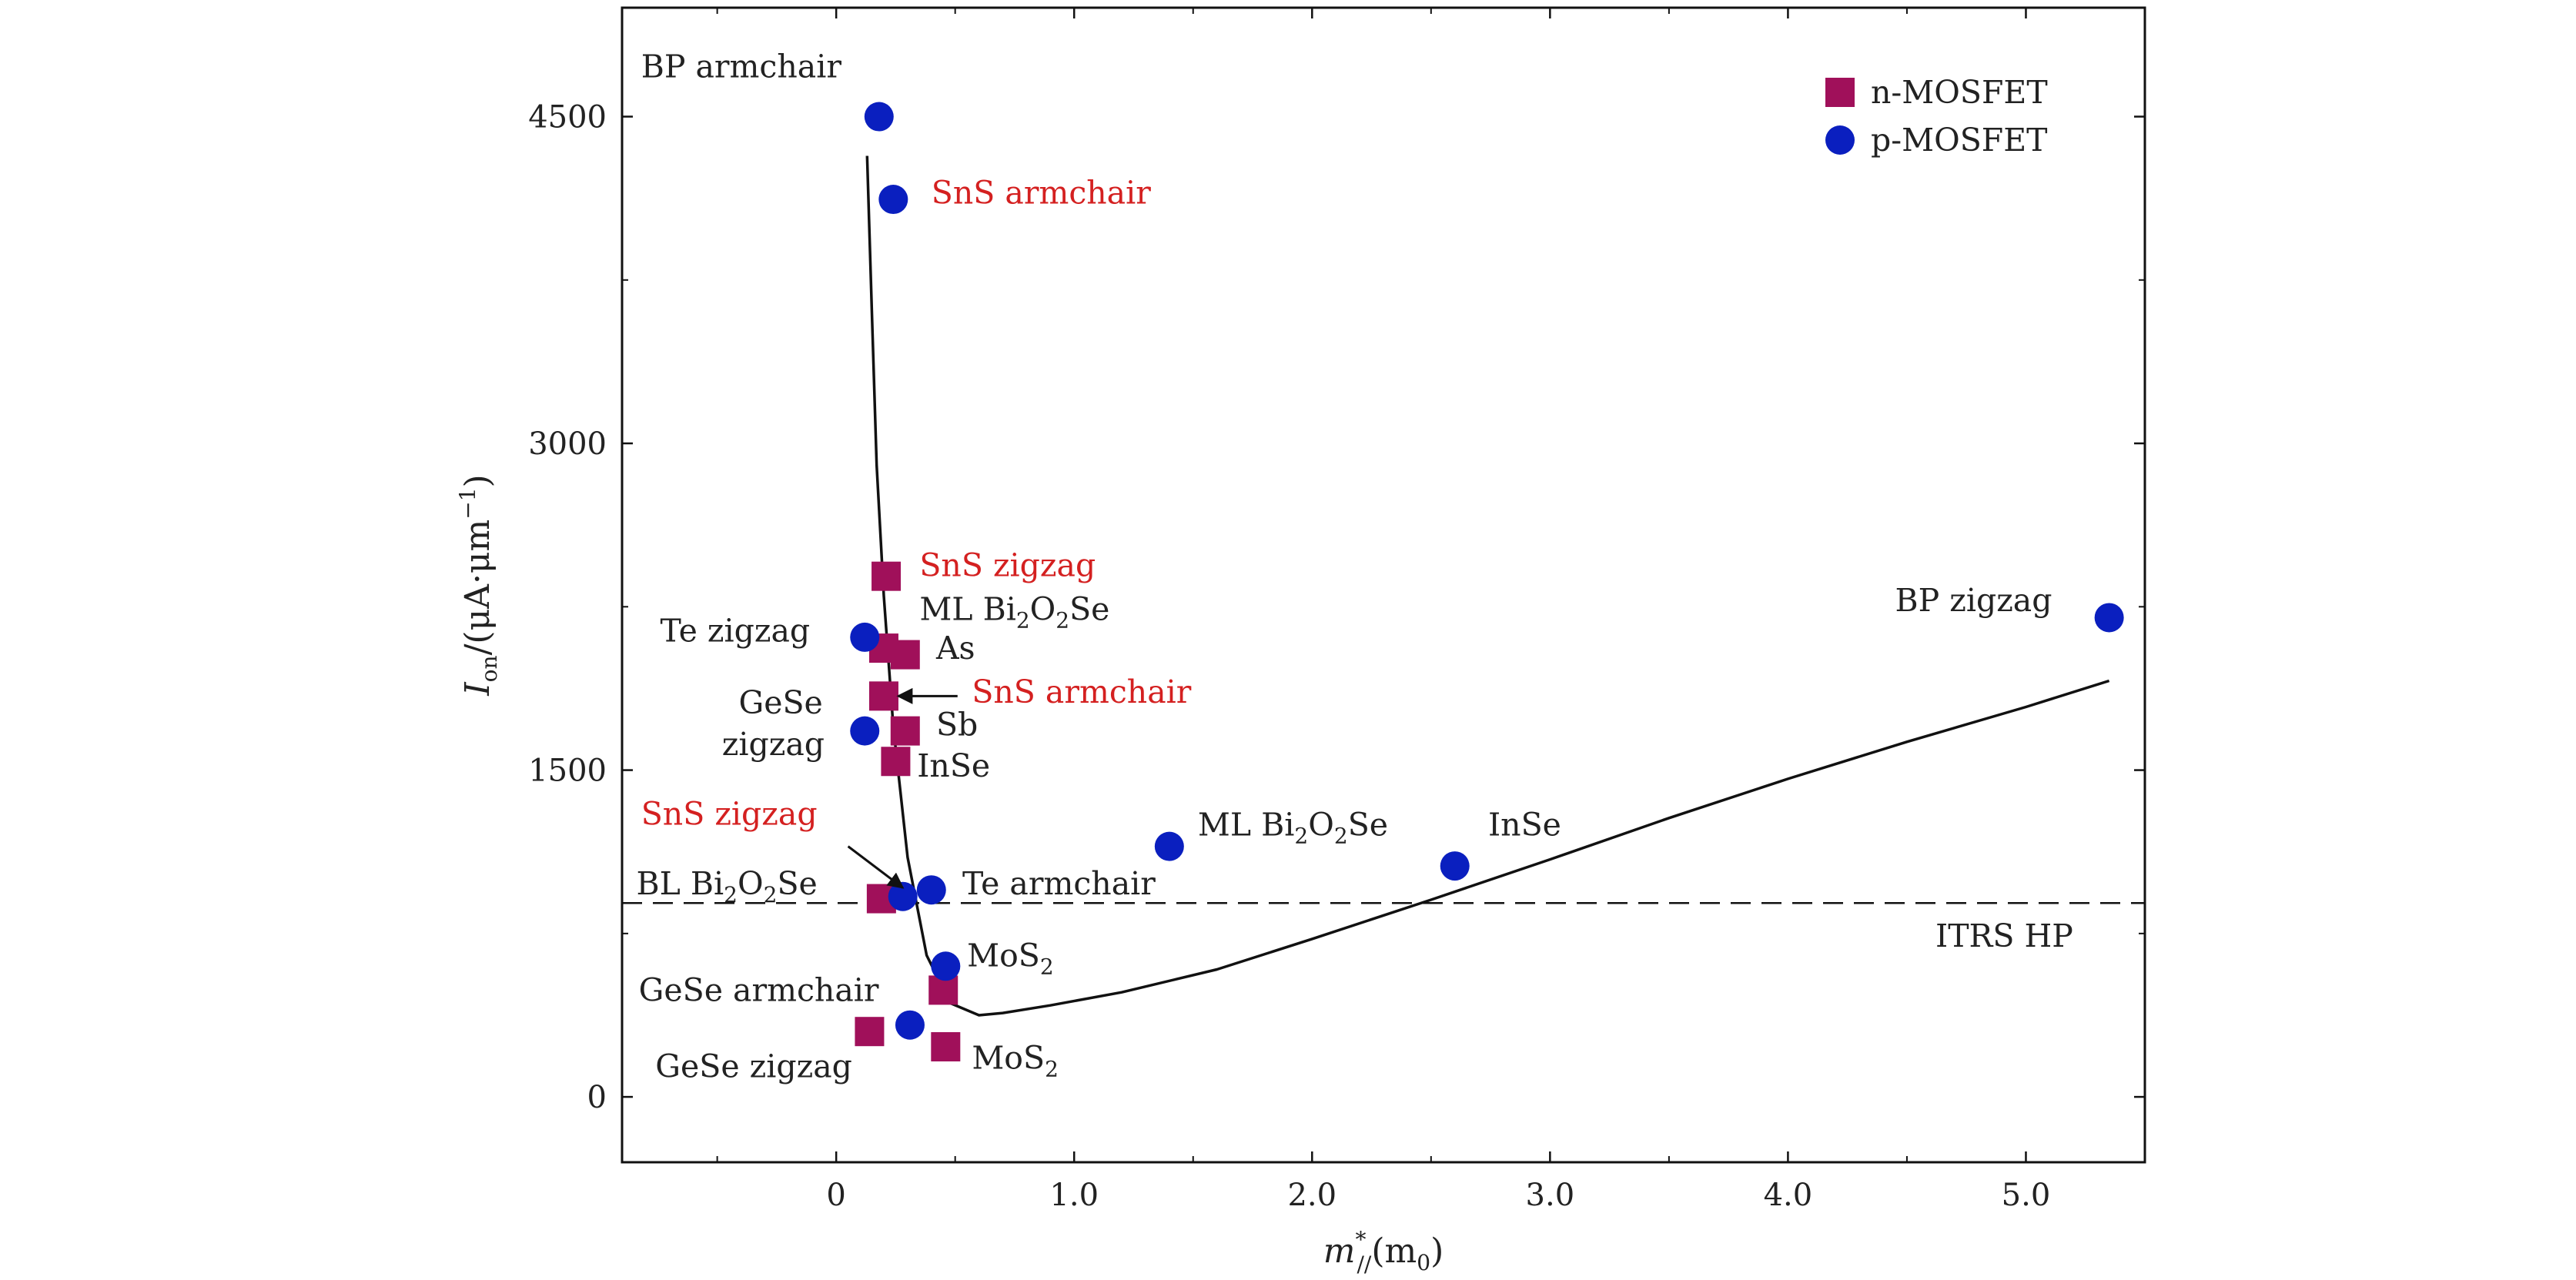 The width and height of the screenshot is (2576, 1280). Describe the element at coordinates (1789, 1196) in the screenshot. I see `x-tick-label: 4.0` at that location.